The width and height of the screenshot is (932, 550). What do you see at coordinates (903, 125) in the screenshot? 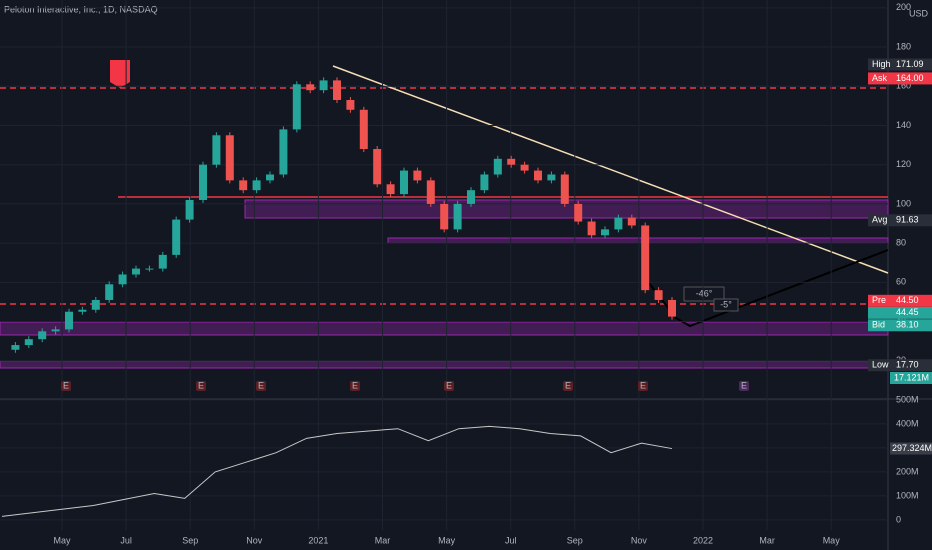
I see `price-tick-label: 140` at bounding box center [903, 125].